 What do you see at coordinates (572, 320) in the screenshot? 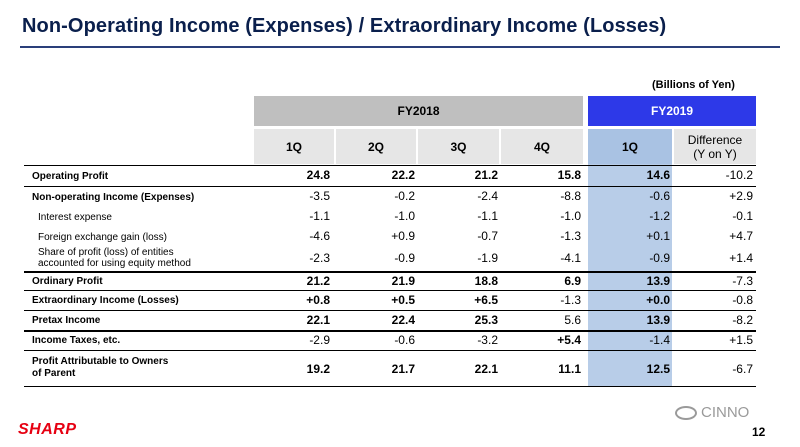
I see `cell-value: 5.6` at bounding box center [572, 320].